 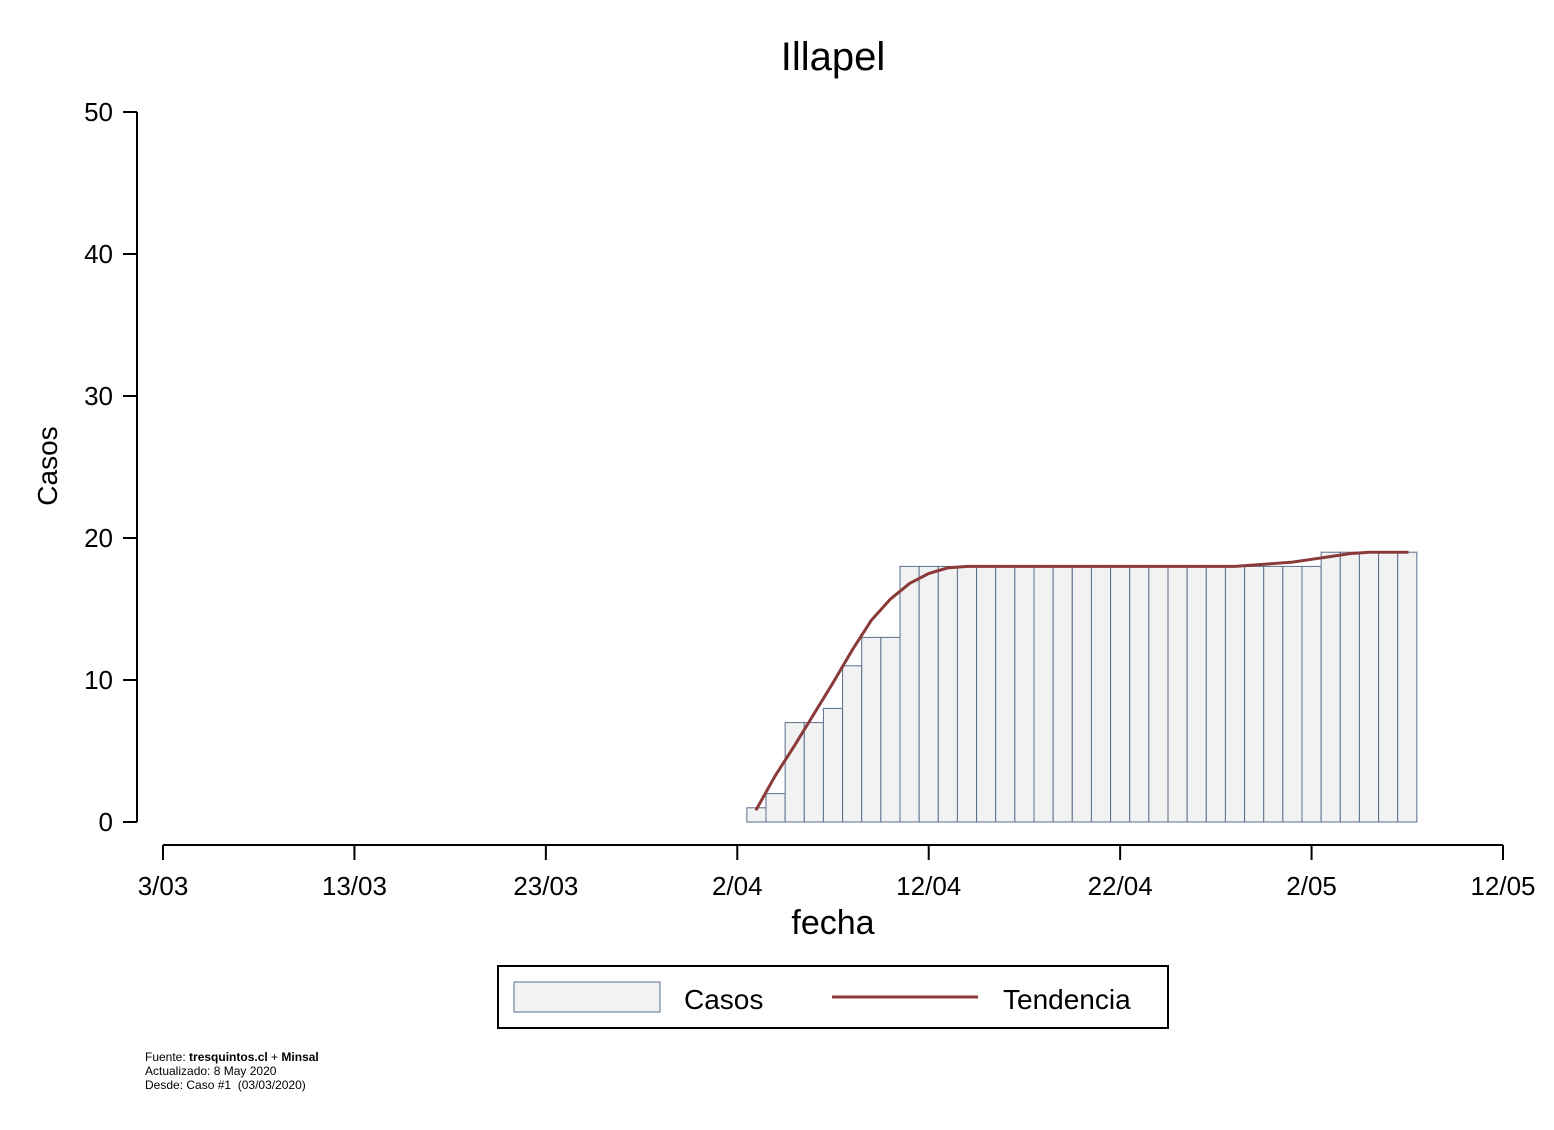 What do you see at coordinates (111, 467) in the screenshot?
I see `y-axis: 0 10 20 30 40 50` at bounding box center [111, 467].